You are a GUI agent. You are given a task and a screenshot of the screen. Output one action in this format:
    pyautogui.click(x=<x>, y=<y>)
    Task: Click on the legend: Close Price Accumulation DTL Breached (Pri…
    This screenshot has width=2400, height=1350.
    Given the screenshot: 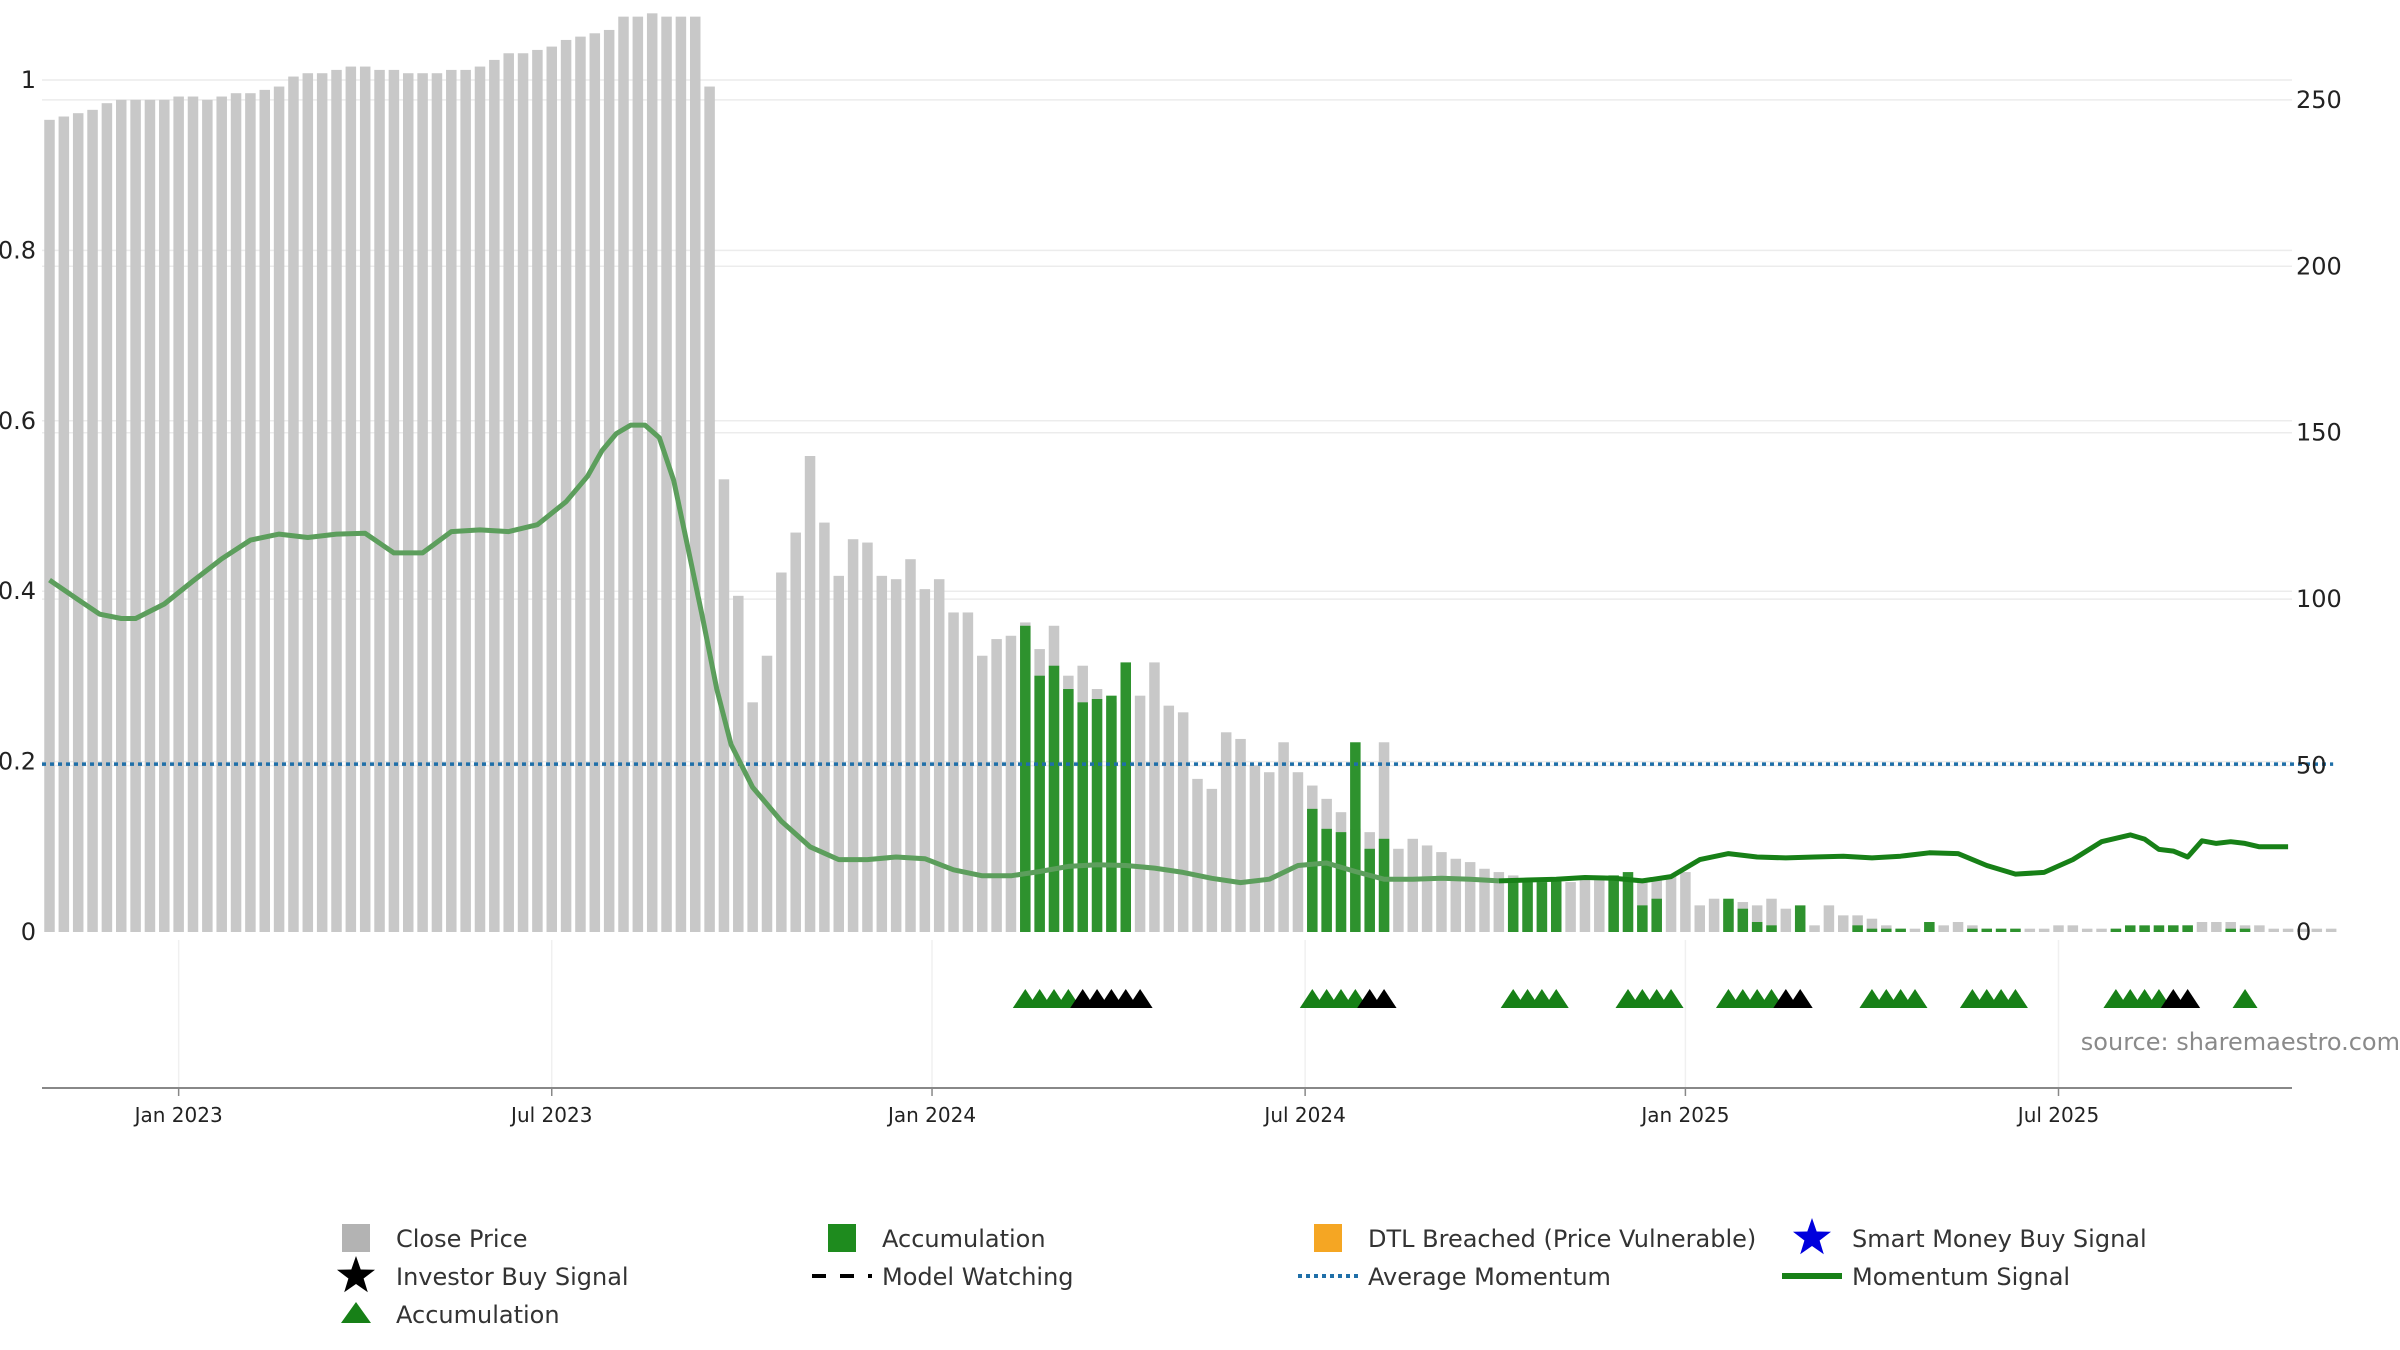 What is the action you would take?
    pyautogui.click(x=1242, y=1273)
    